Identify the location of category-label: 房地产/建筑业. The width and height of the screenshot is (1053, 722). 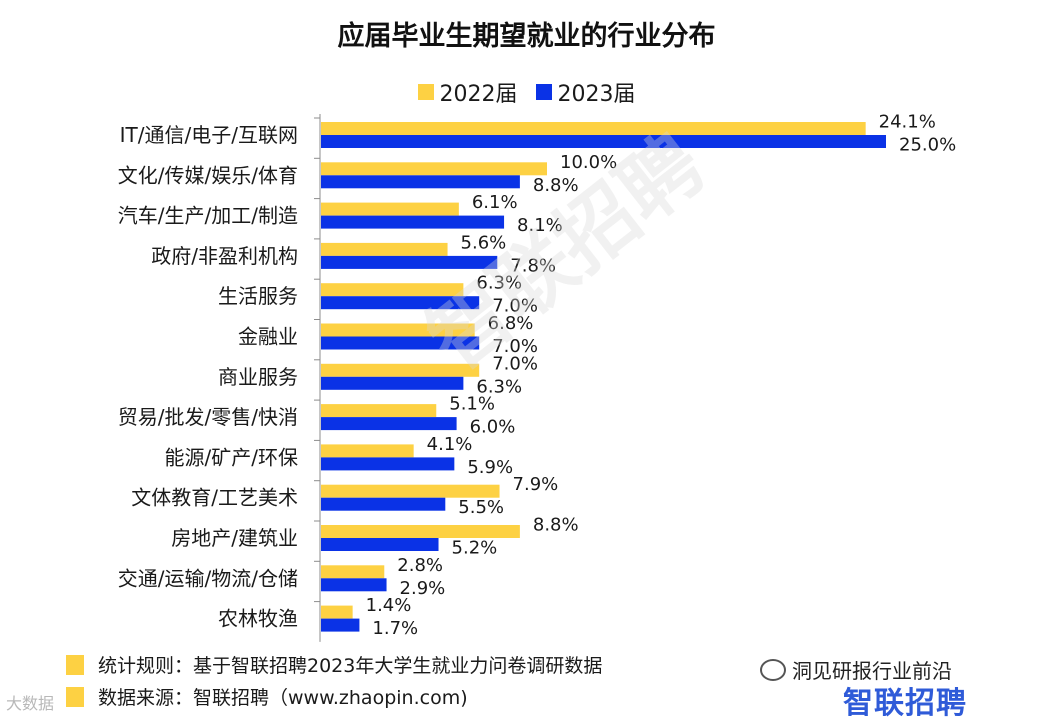
(234, 538).